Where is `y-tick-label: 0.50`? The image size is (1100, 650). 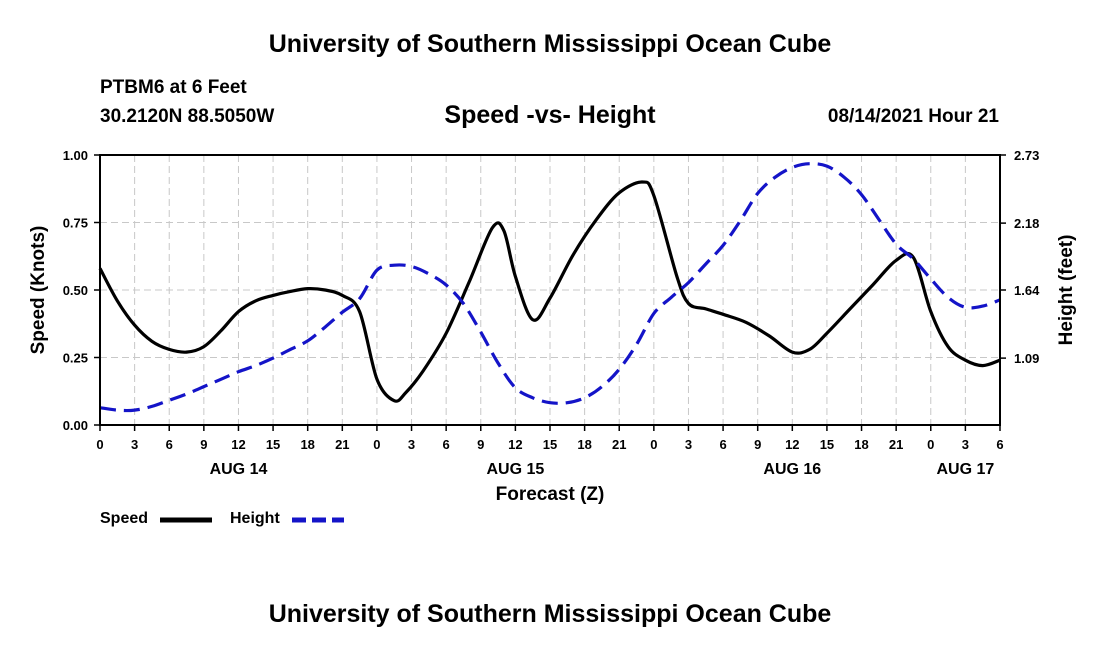 y-tick-label: 0.50 is located at coordinates (75, 290).